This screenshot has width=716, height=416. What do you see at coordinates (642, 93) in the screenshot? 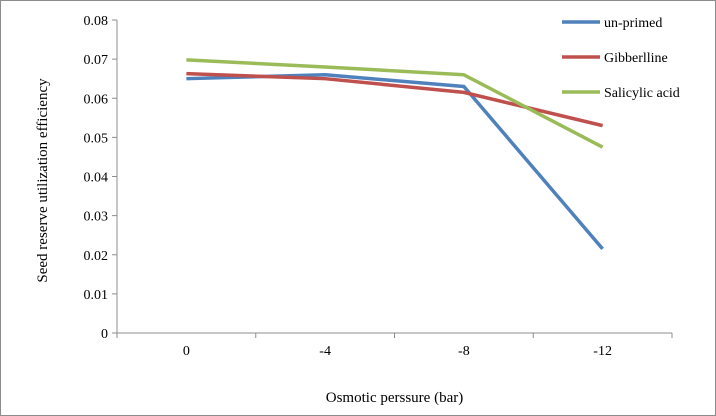
I see `legend-label: Salicylic acid` at bounding box center [642, 93].